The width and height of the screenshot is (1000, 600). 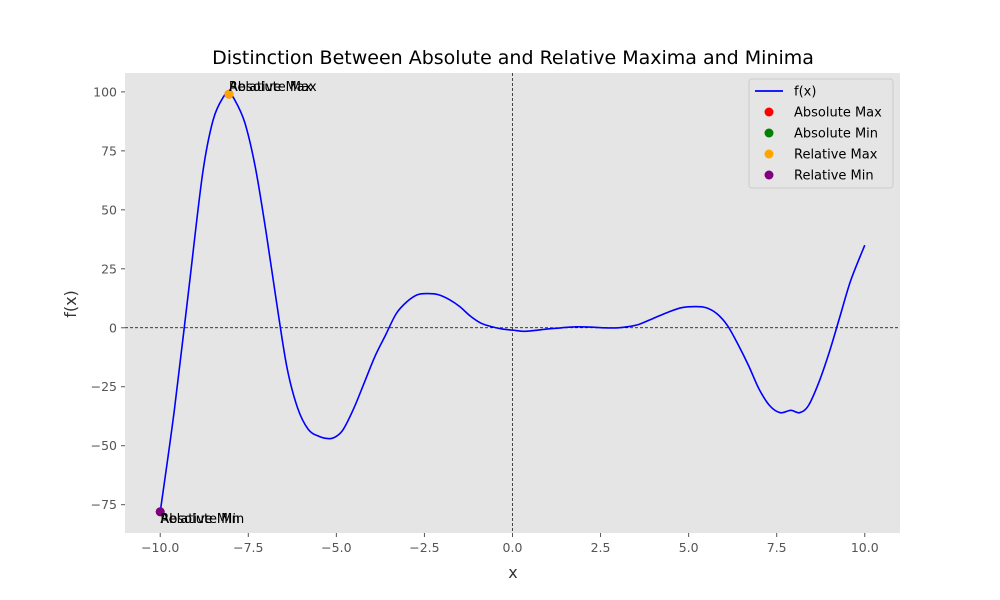 What do you see at coordinates (336, 547) in the screenshot?
I see `x-tick-label: −5.0` at bounding box center [336, 547].